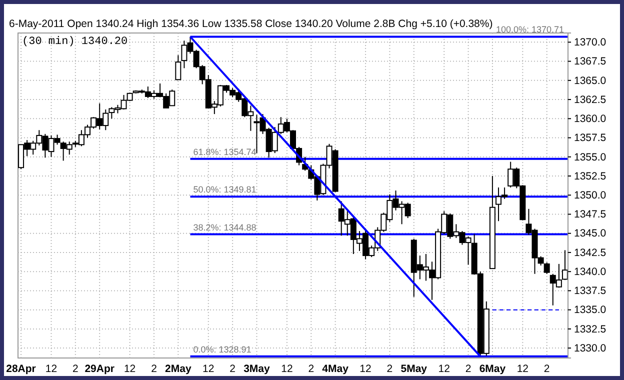  What do you see at coordinates (590, 252) in the screenshot?
I see `y-tick-label: 1342.5` at bounding box center [590, 252].